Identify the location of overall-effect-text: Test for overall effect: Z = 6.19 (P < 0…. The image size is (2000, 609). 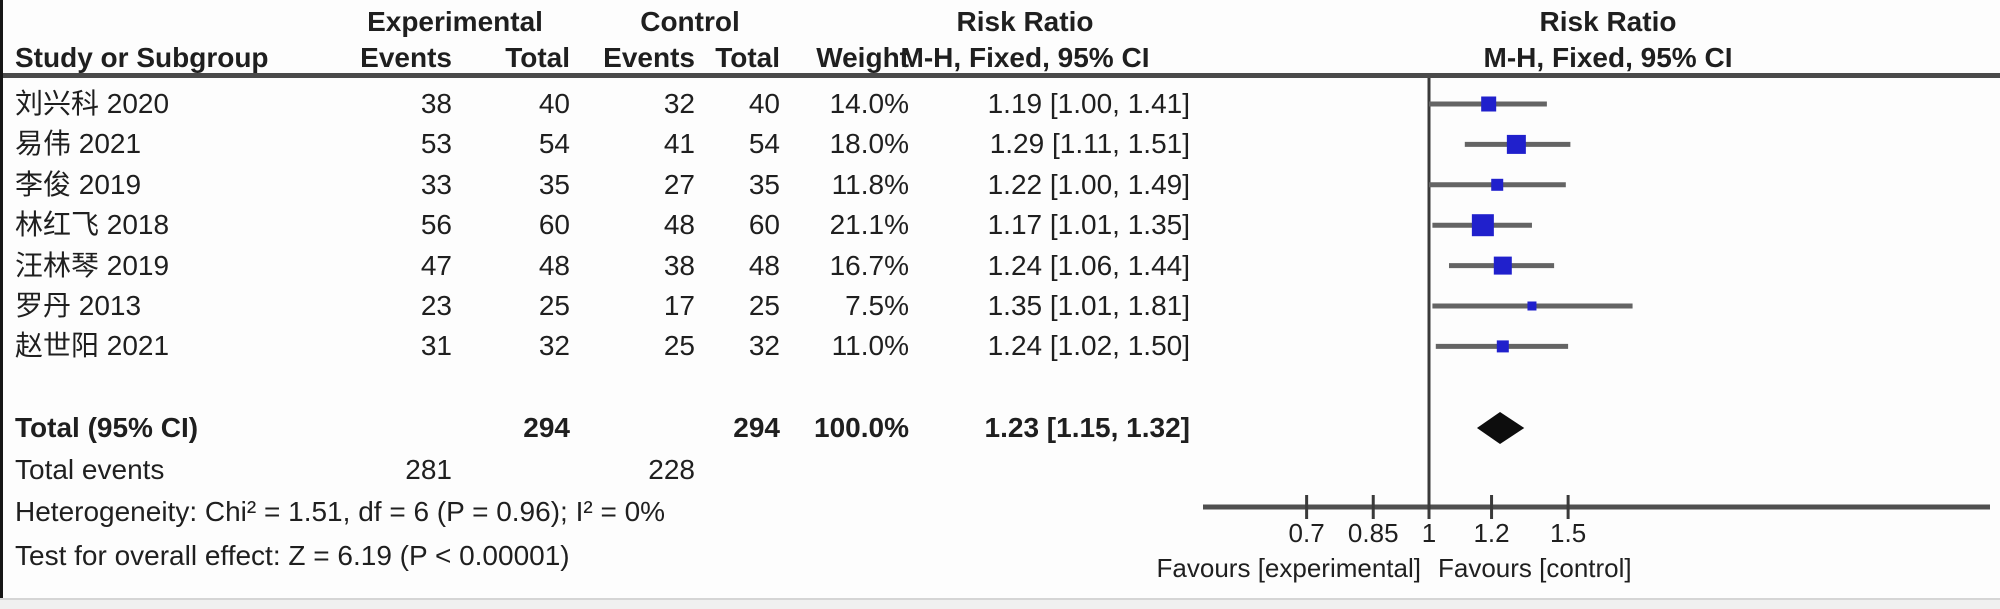
(292, 555).